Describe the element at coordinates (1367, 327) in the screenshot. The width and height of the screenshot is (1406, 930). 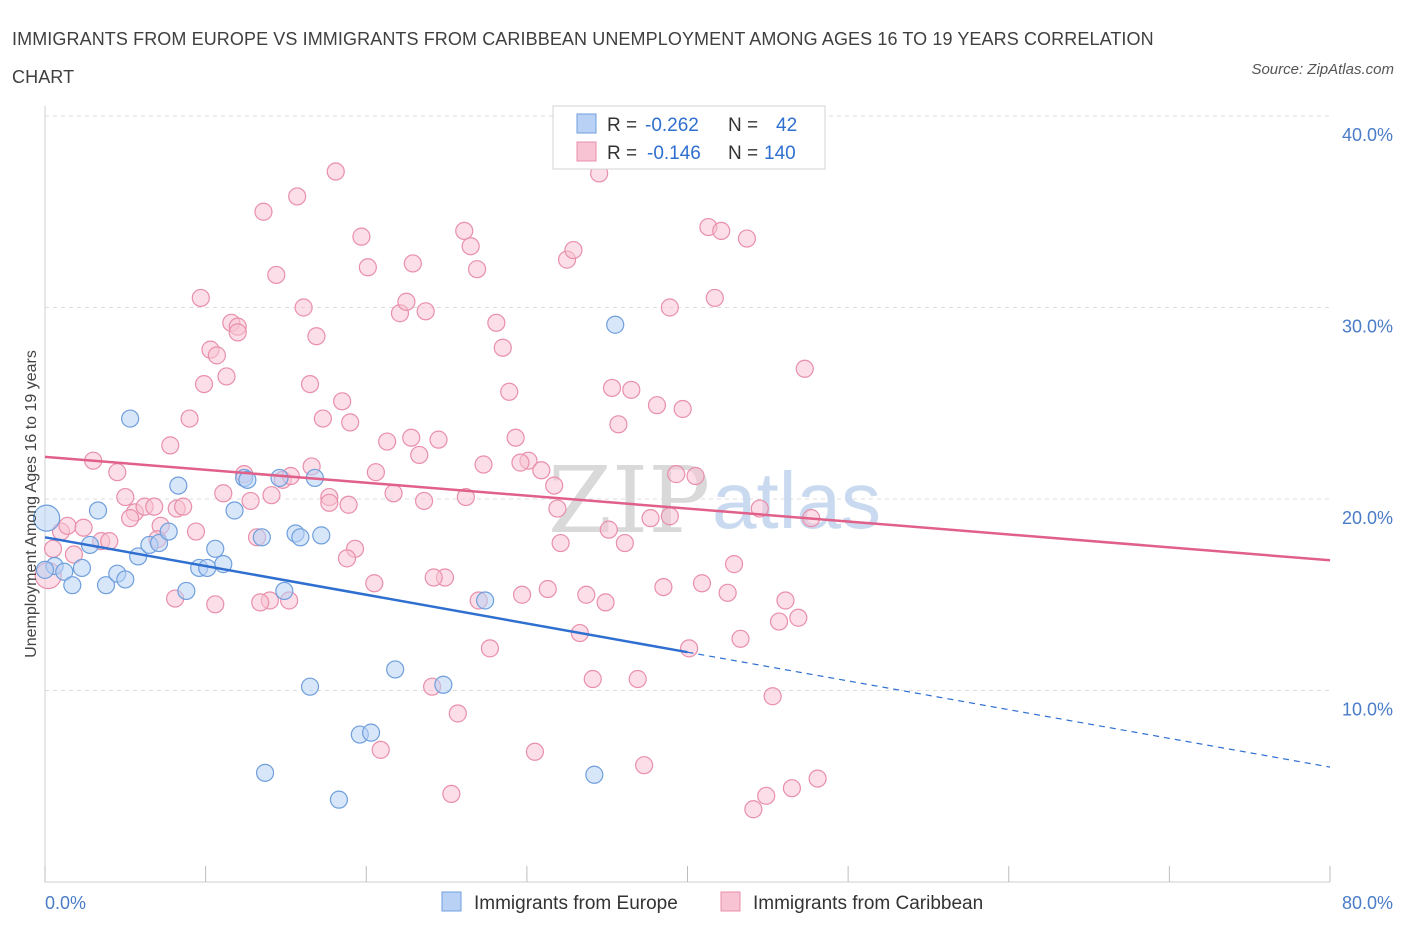
I see `y-tick-label: 30.0%` at that location.